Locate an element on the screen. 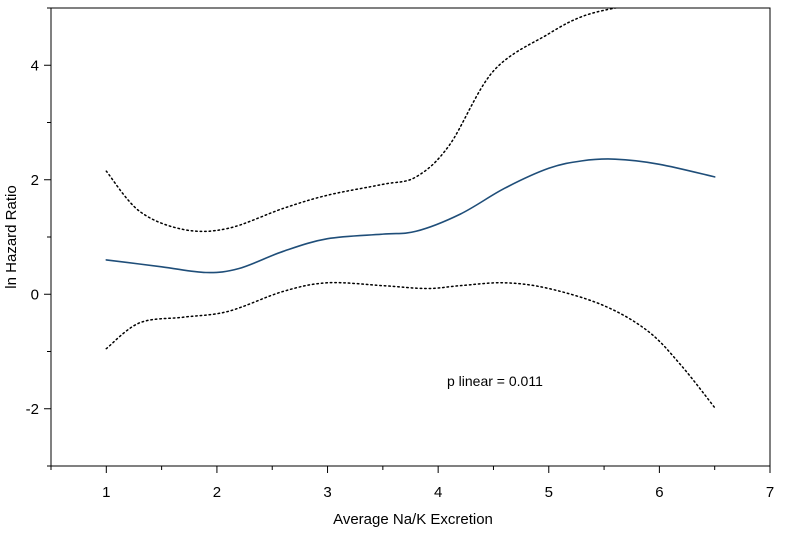  x-tick-label: 5 is located at coordinates (549, 492).